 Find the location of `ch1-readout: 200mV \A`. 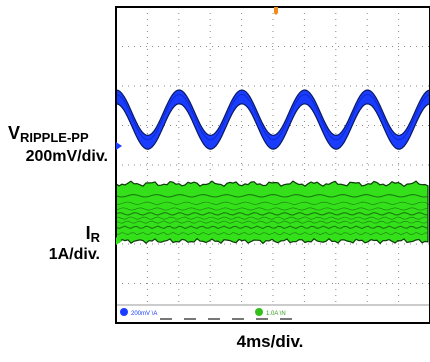

ch1-readout: 200mV \A is located at coordinates (144, 314).